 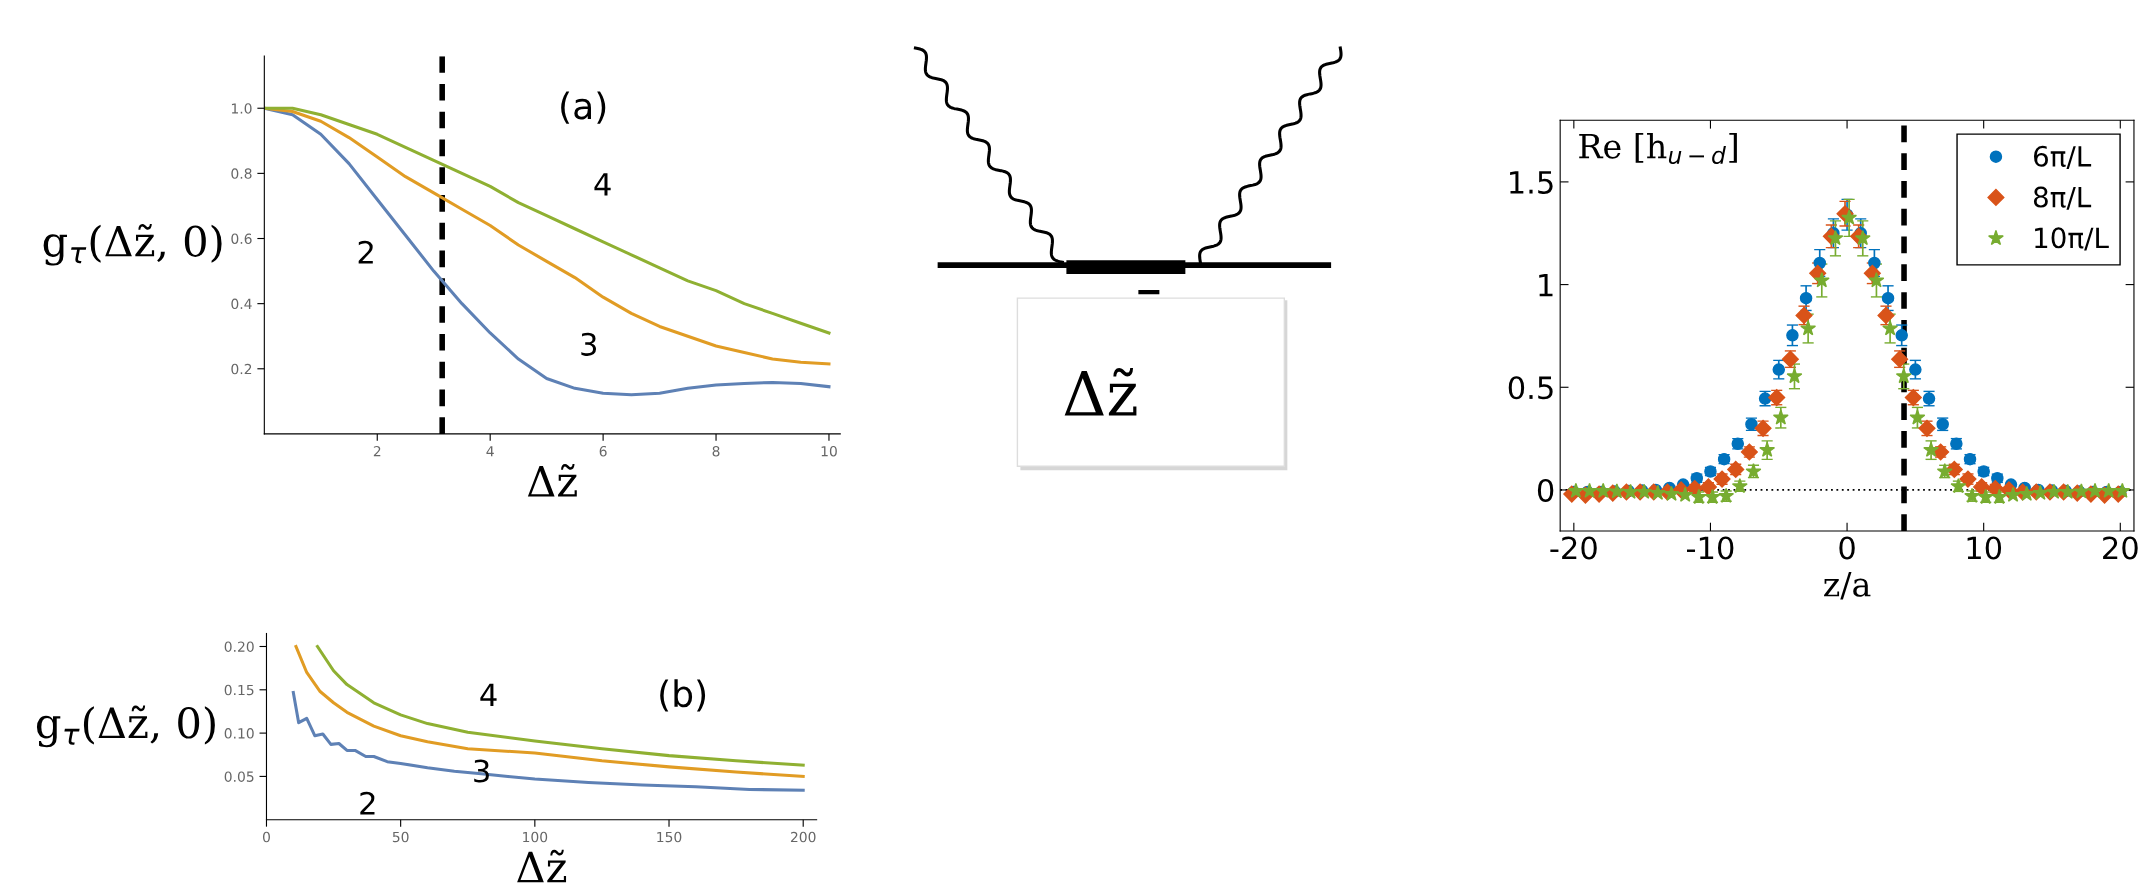 What do you see at coordinates (1710, 548) in the screenshot?
I see `x-tick-label: -10` at bounding box center [1710, 548].